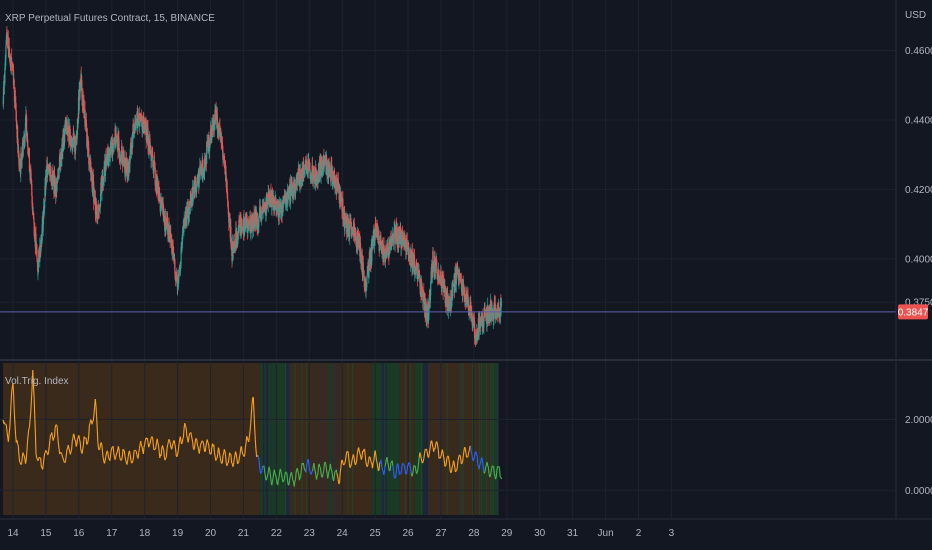  Describe the element at coordinates (320, 439) in the screenshot. I see `indicator-bg-streak` at that location.